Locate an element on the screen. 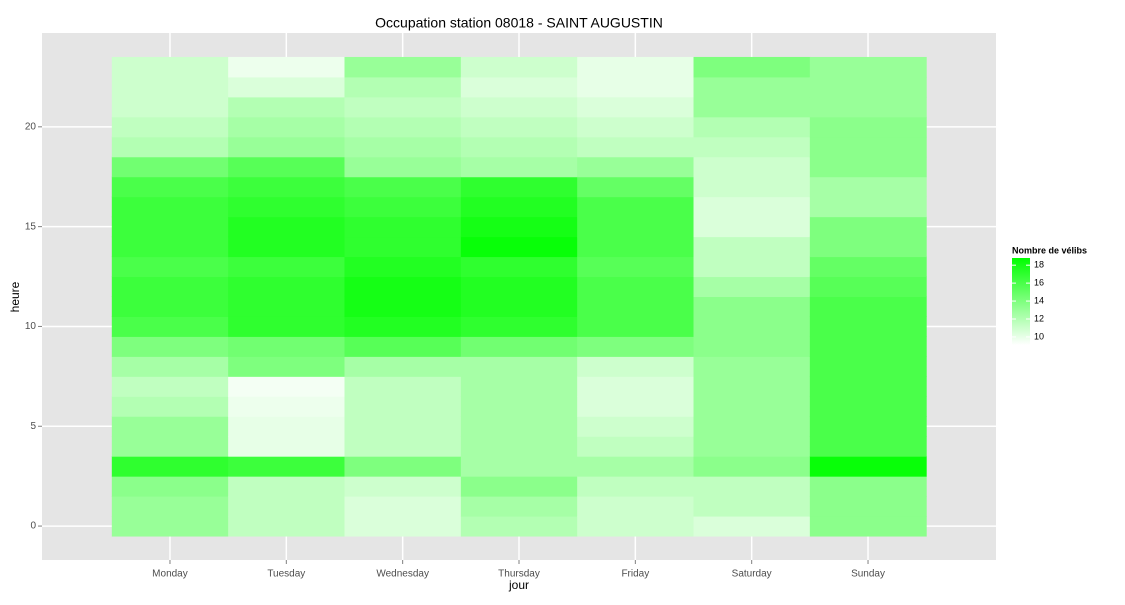  y-tick-label: 20 is located at coordinates (31, 126).